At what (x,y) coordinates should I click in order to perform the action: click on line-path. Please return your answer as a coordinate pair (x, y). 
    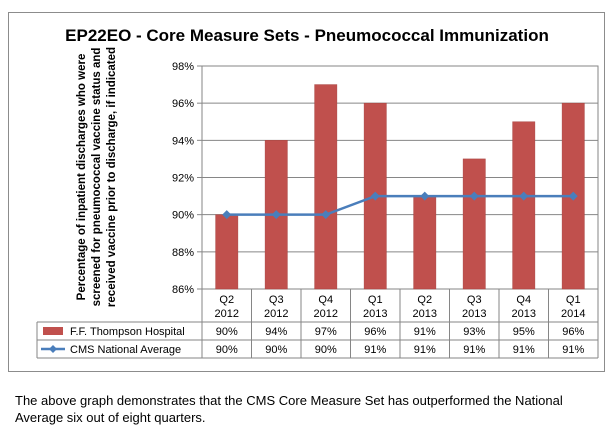
    Looking at the image, I should click on (400, 205).